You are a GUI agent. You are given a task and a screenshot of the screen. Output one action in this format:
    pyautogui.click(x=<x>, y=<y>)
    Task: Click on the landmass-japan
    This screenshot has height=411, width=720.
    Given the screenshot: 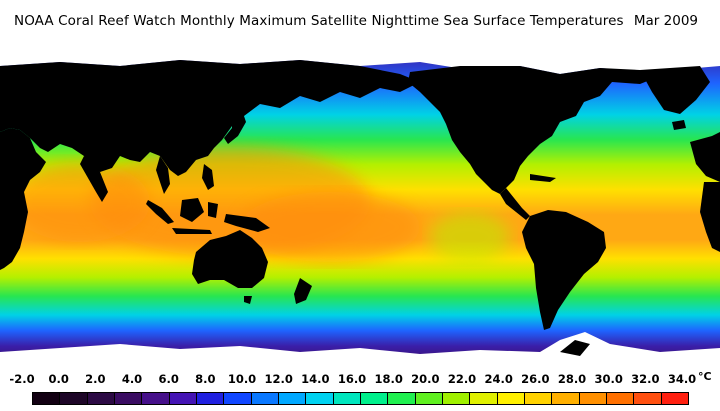 What is the action you would take?
    pyautogui.click(x=235, y=127)
    